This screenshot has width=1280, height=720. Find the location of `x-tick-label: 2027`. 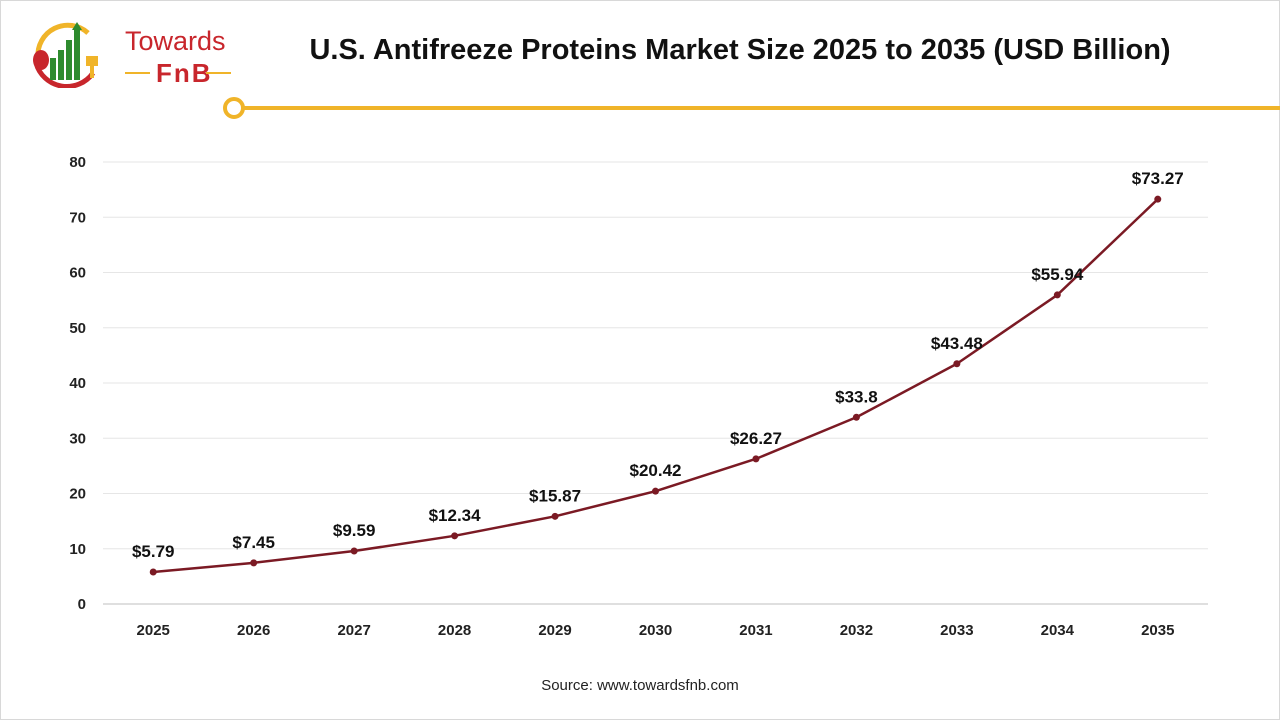

x-tick-label: 2027 is located at coordinates (353, 630).